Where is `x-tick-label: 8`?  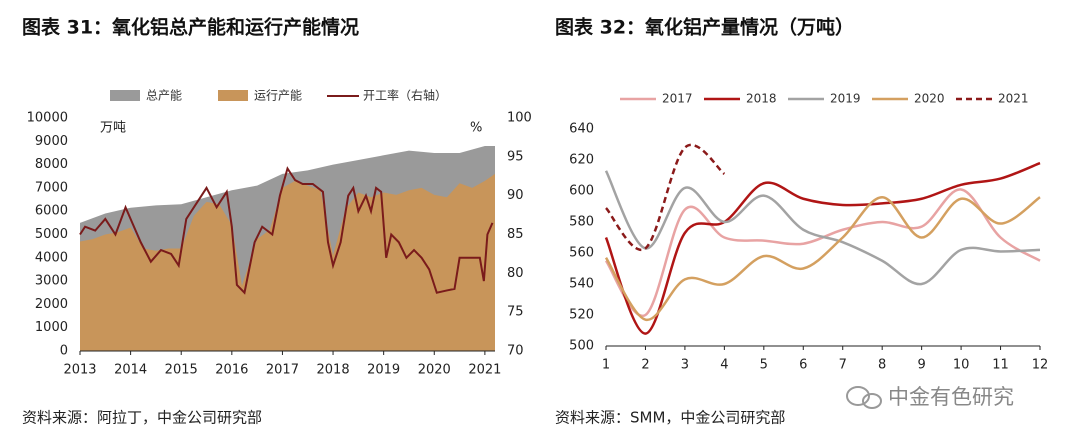
x-tick-label: 8 is located at coordinates (882, 365).